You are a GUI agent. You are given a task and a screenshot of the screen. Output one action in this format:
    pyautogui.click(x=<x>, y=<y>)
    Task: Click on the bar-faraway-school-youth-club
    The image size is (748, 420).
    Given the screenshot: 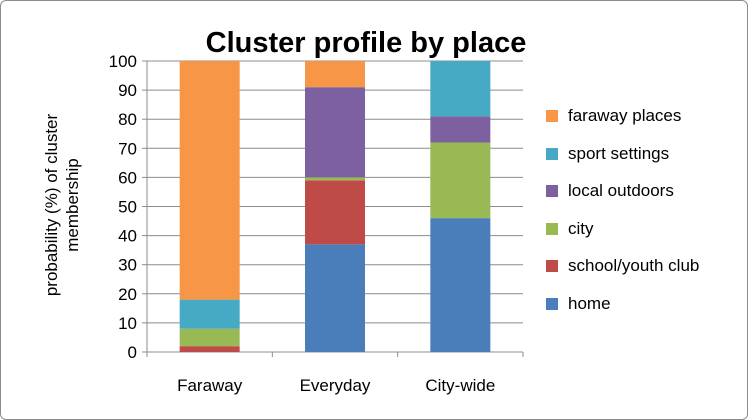 What is the action you would take?
    pyautogui.click(x=209, y=349)
    